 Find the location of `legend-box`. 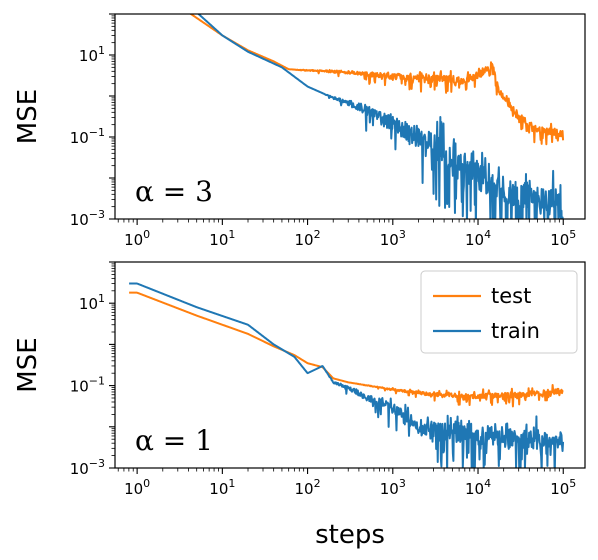

legend-box is located at coordinates (499, 312).